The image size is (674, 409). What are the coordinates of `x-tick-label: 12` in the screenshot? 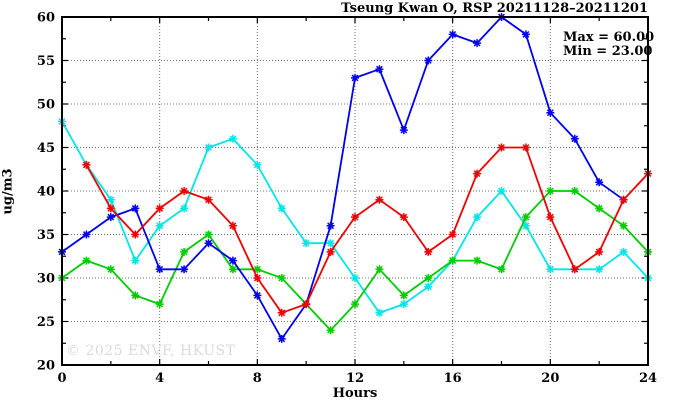 It's located at (355, 378).